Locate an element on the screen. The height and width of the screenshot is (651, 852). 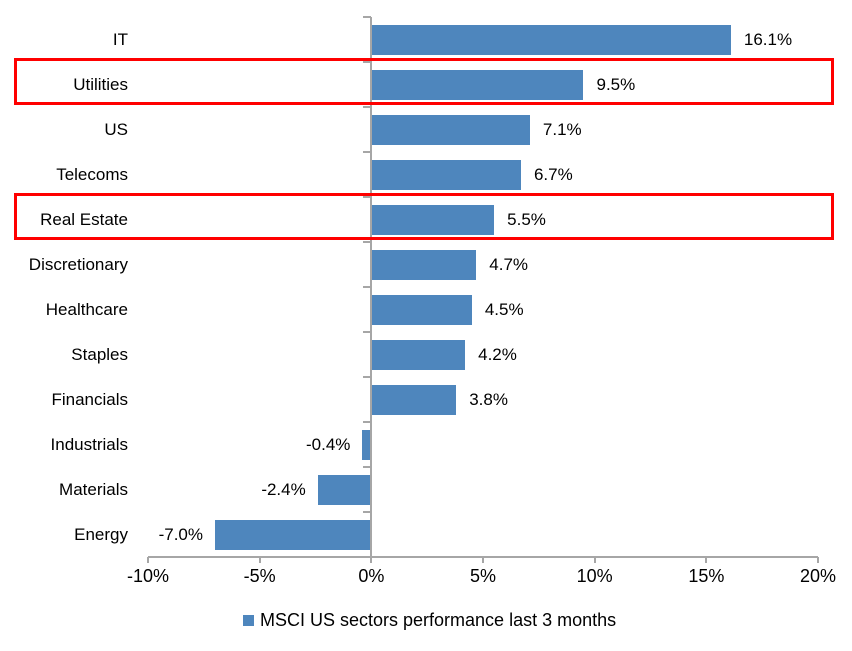
category-label: IT is located at coordinates (120, 39).